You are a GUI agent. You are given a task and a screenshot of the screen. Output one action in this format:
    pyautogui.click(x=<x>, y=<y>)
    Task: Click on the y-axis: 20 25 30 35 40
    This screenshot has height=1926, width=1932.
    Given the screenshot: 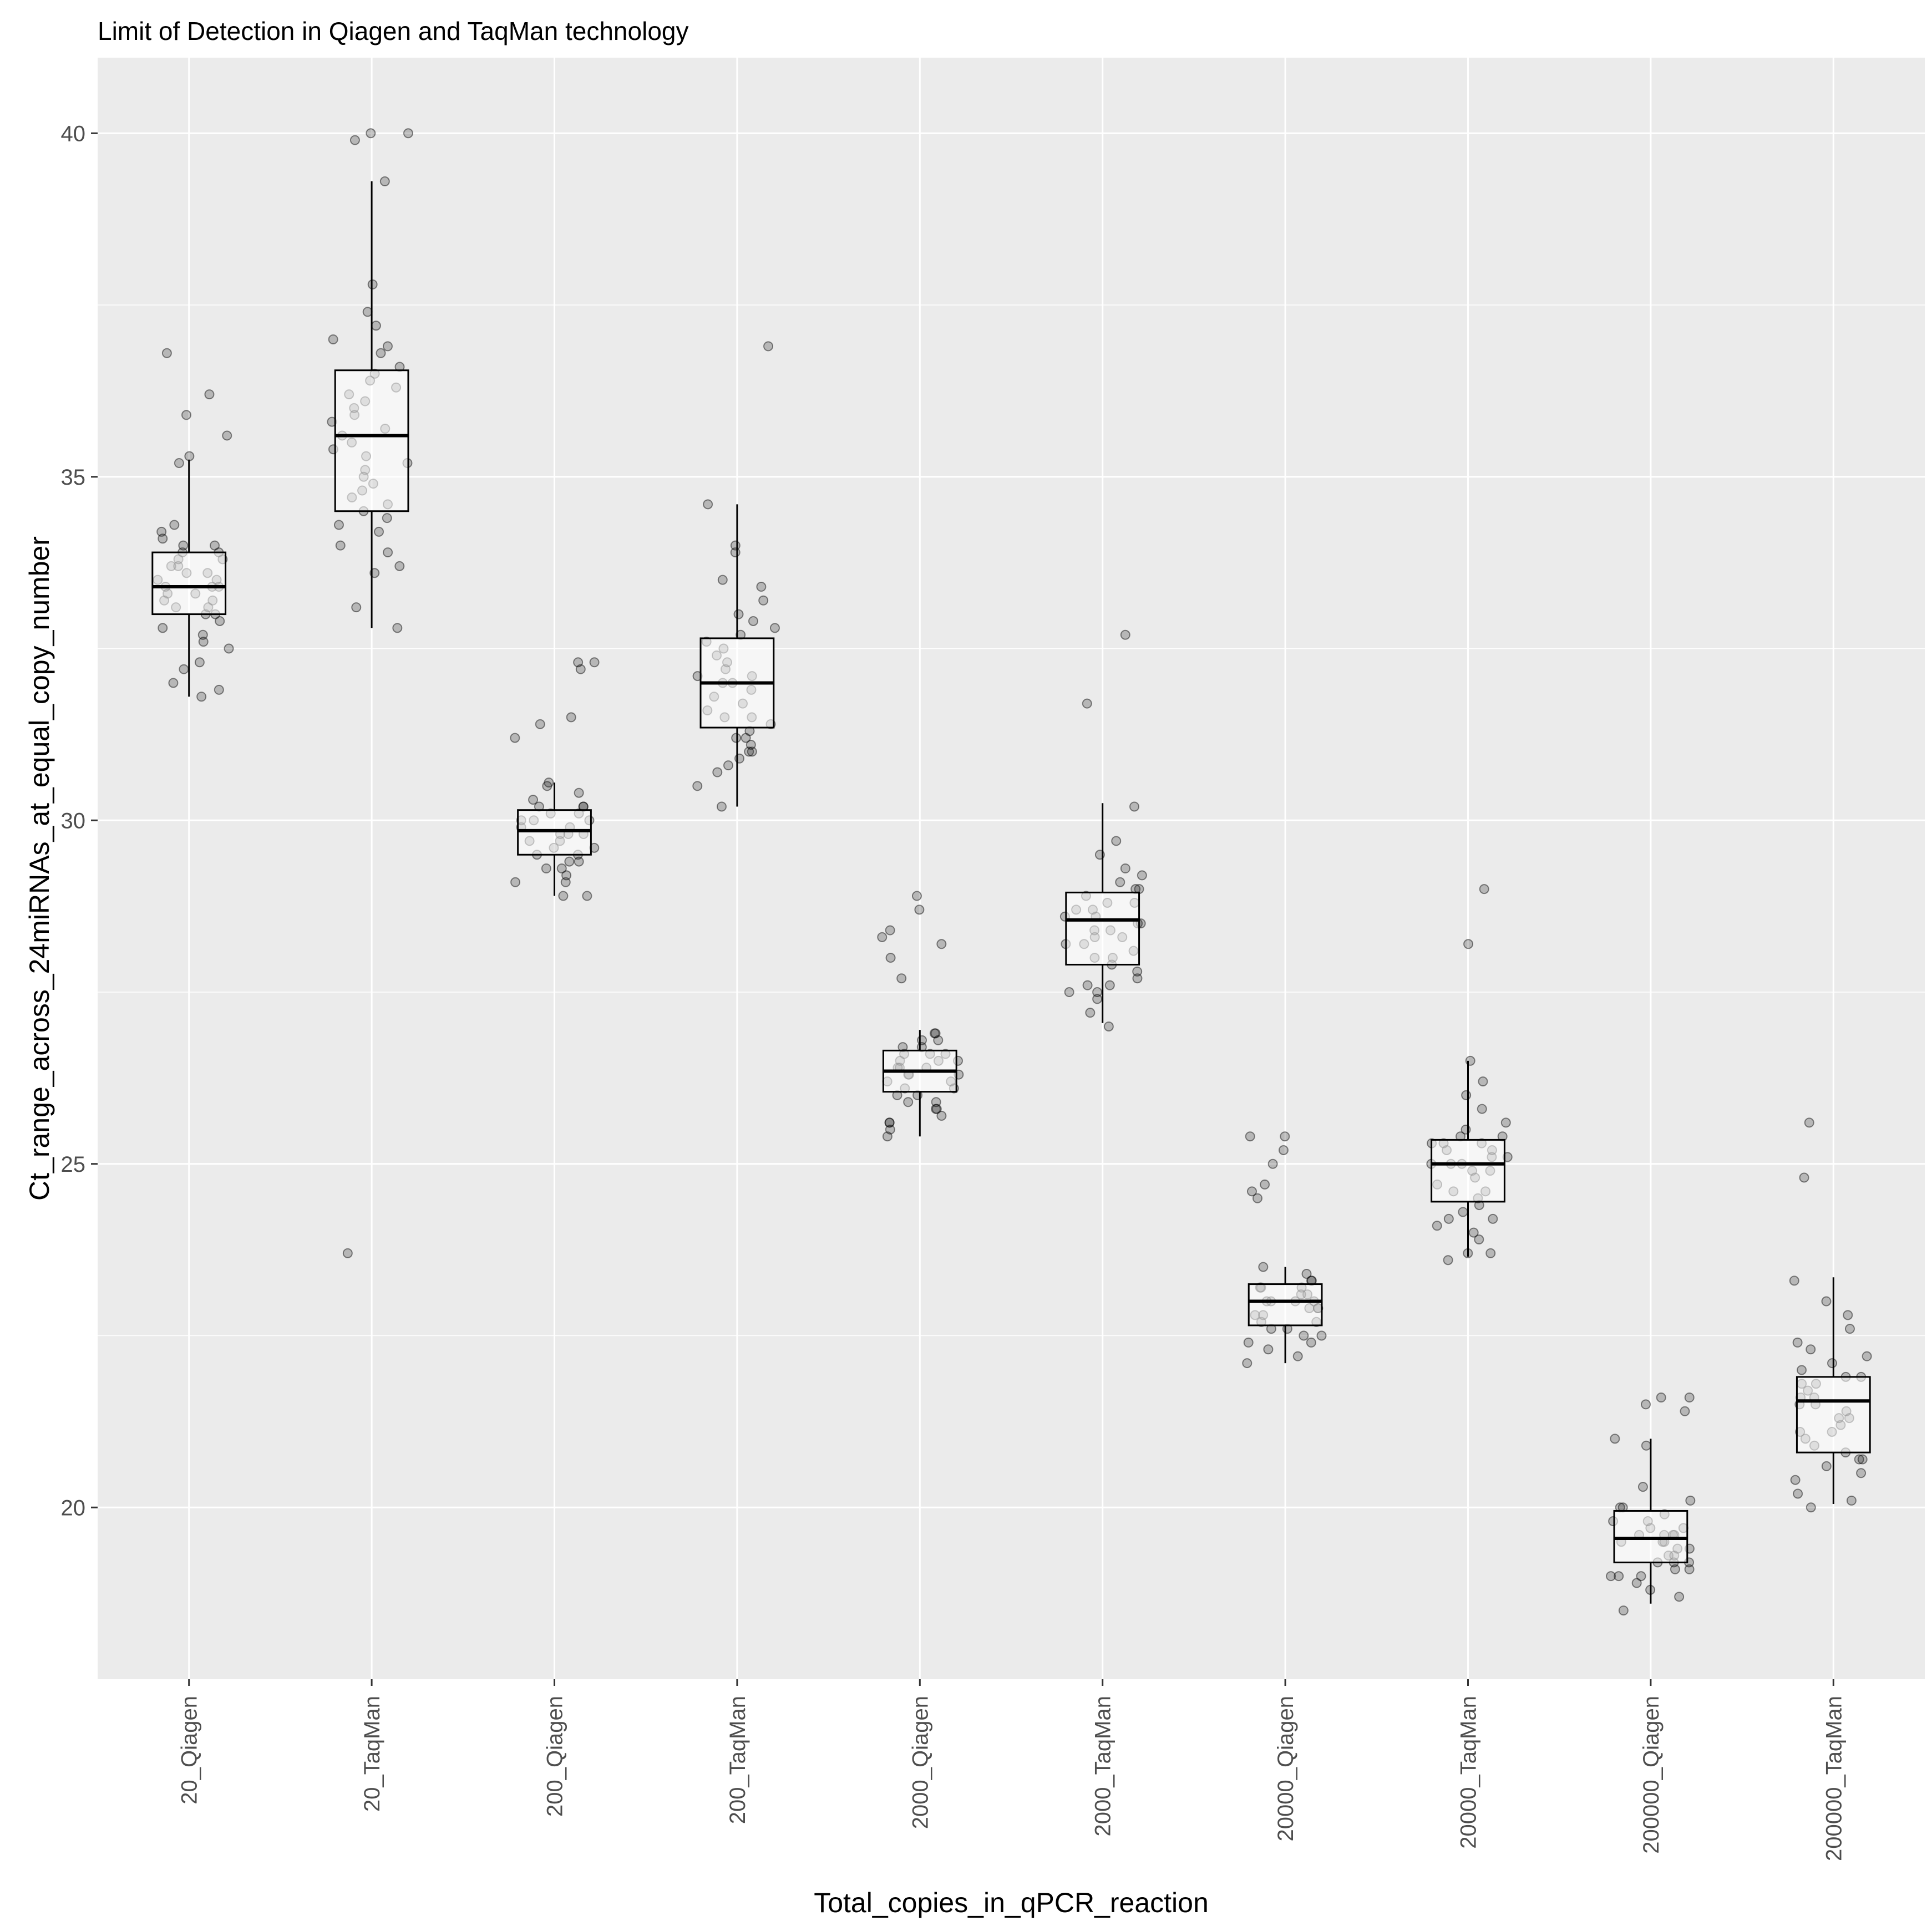 What is the action you would take?
    pyautogui.click(x=79, y=820)
    